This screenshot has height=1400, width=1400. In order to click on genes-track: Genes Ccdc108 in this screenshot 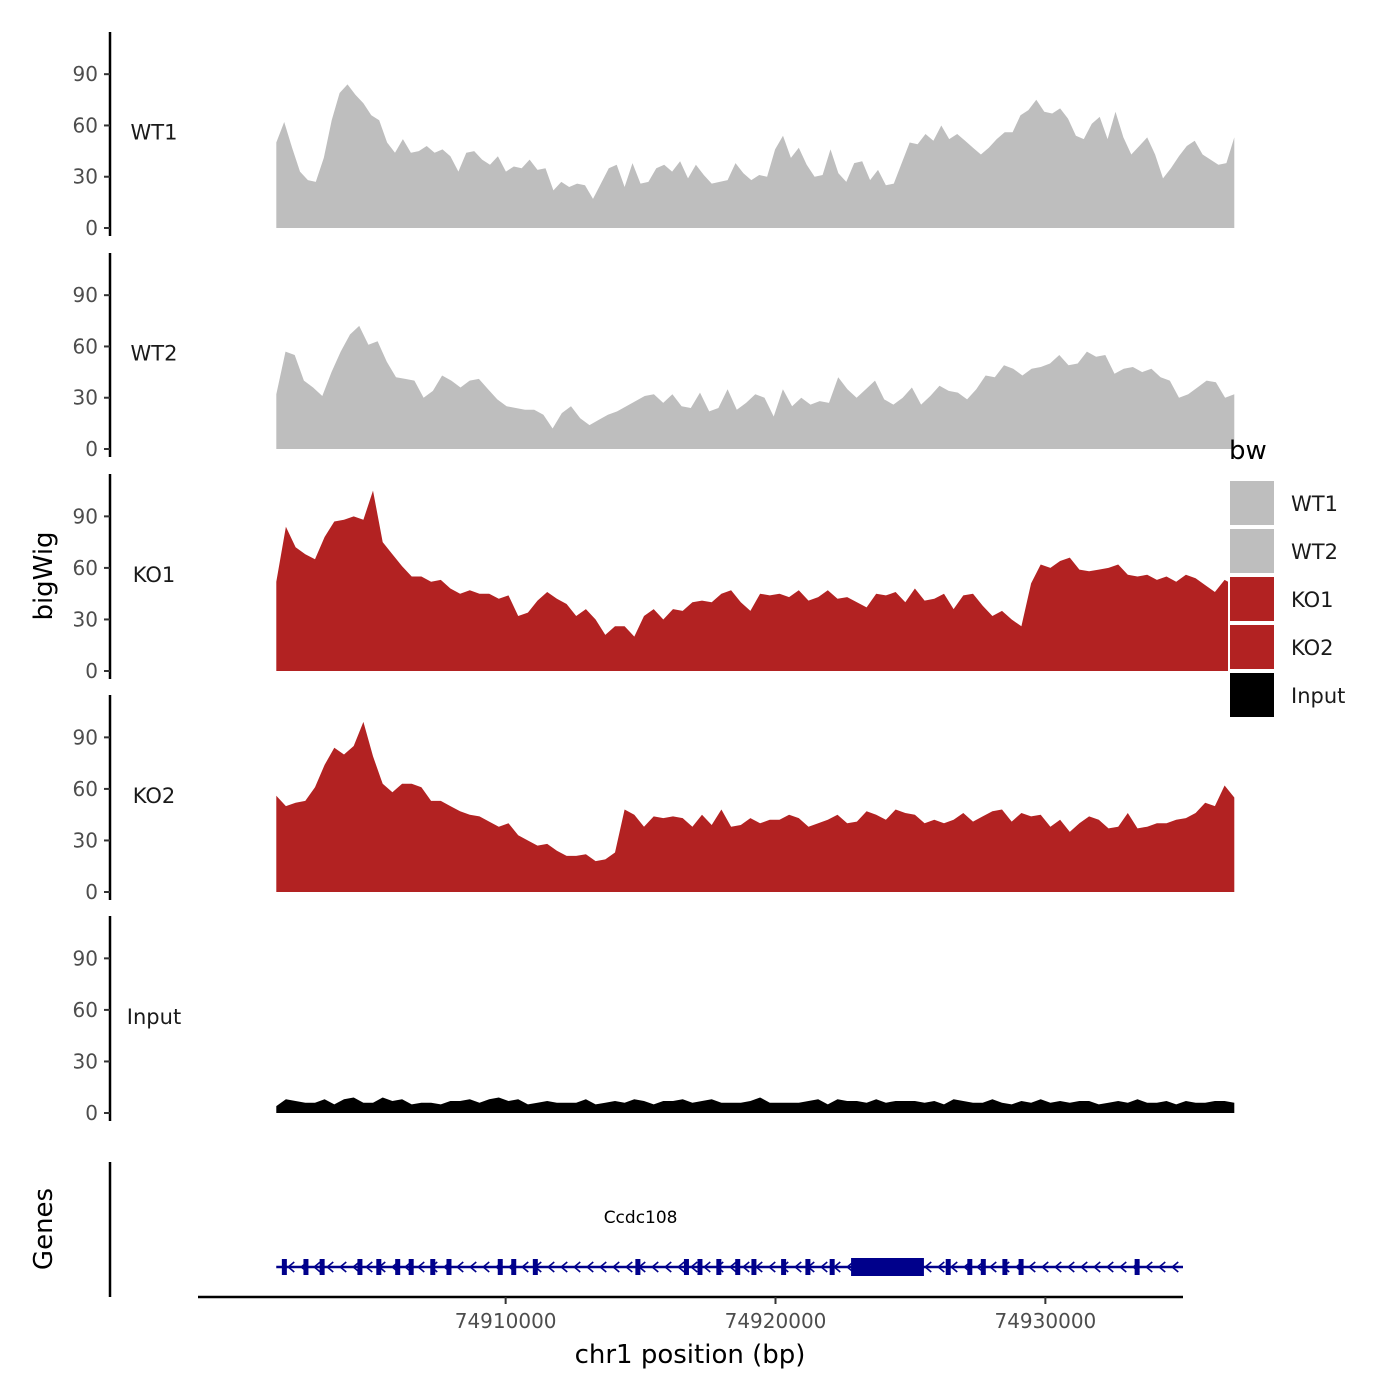, I will do `click(606, 1229)`.